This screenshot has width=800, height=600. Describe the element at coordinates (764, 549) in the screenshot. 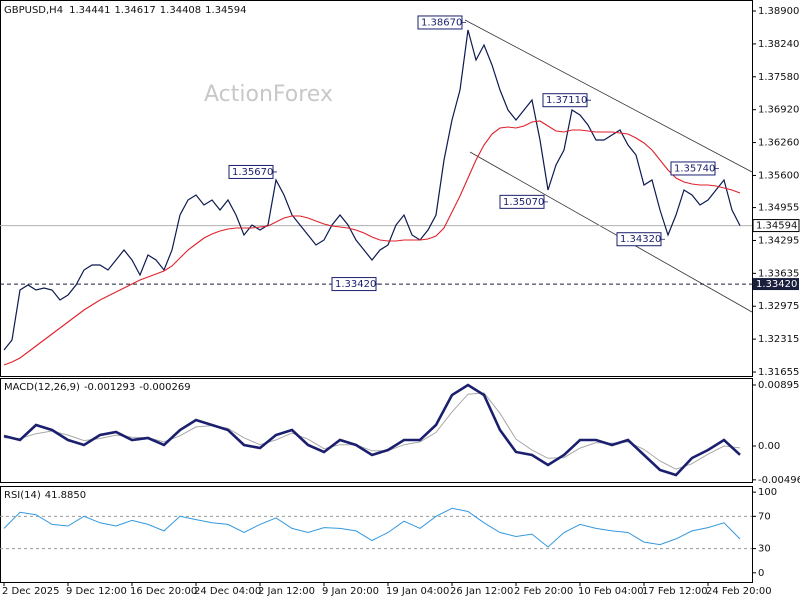

I see `y-tick-label: 30` at that location.